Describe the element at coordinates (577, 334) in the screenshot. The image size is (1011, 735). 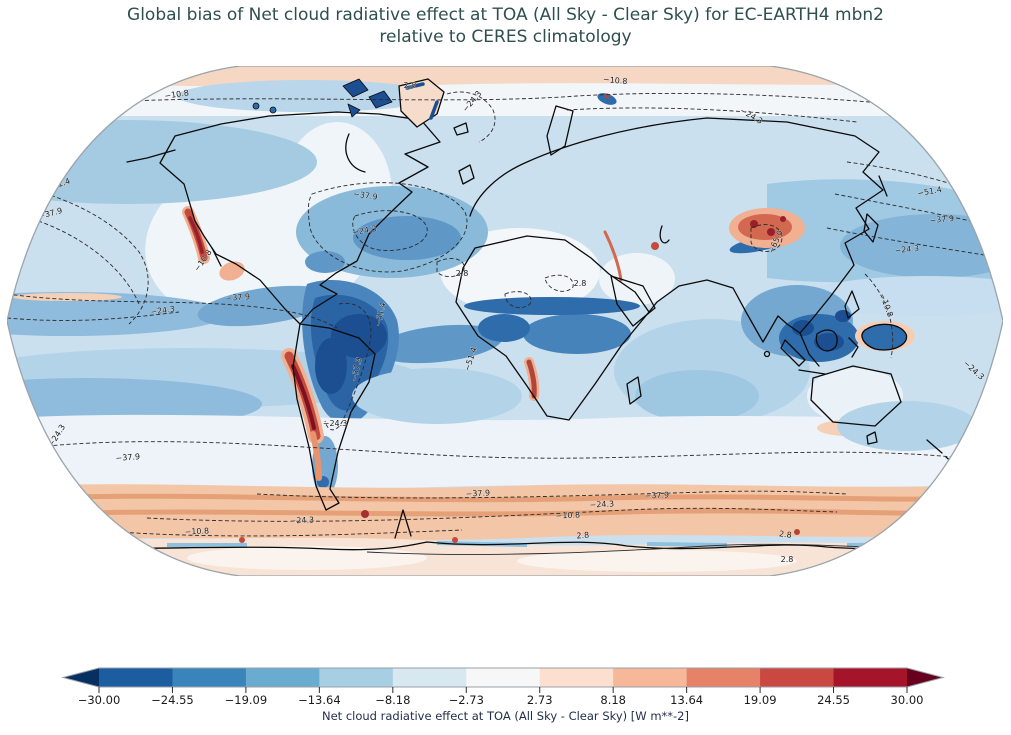
I see `congo-bias-blob` at that location.